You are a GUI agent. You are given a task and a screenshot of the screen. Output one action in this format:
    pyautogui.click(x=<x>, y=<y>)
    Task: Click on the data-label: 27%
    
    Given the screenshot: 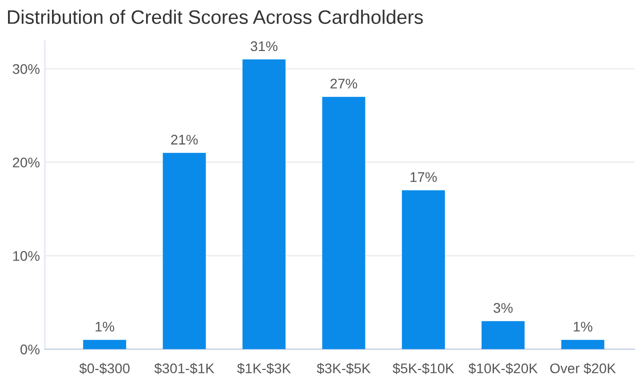 What is the action you would take?
    pyautogui.click(x=344, y=83)
    